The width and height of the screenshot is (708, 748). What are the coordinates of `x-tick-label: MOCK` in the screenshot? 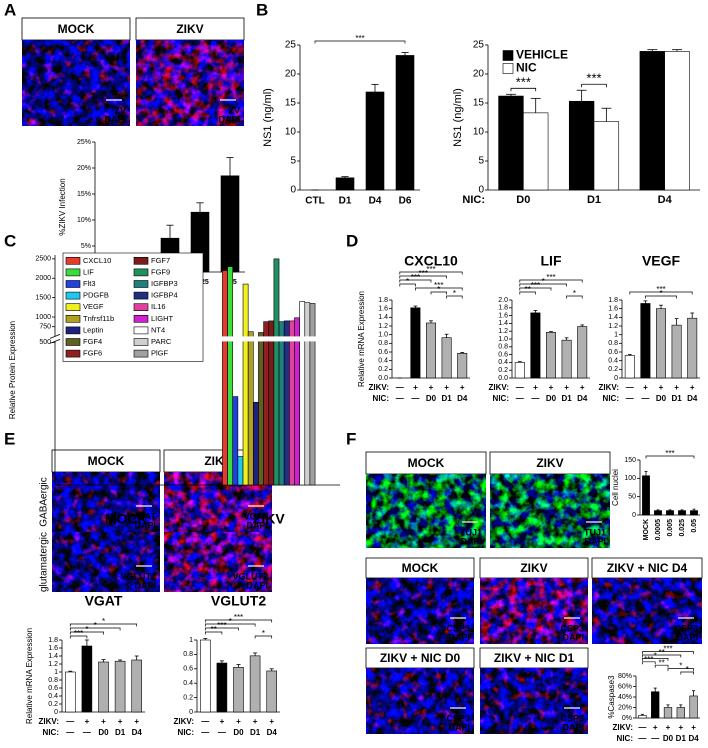 It's located at (646, 529).